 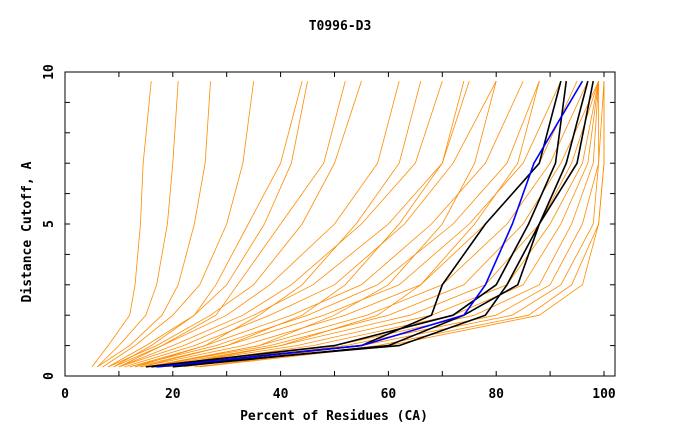 What do you see at coordinates (340, 26) in the screenshot?
I see `chart-title: T0996-D3` at bounding box center [340, 26].